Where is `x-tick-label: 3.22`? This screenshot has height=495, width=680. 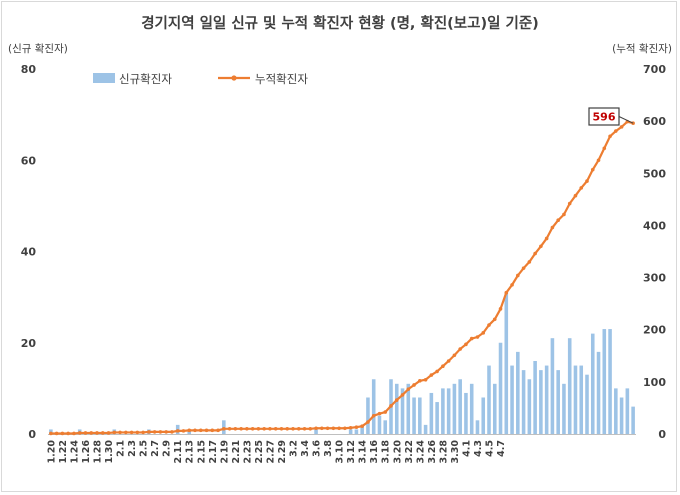
x-tick-label: 3.22 is located at coordinates (409, 451).